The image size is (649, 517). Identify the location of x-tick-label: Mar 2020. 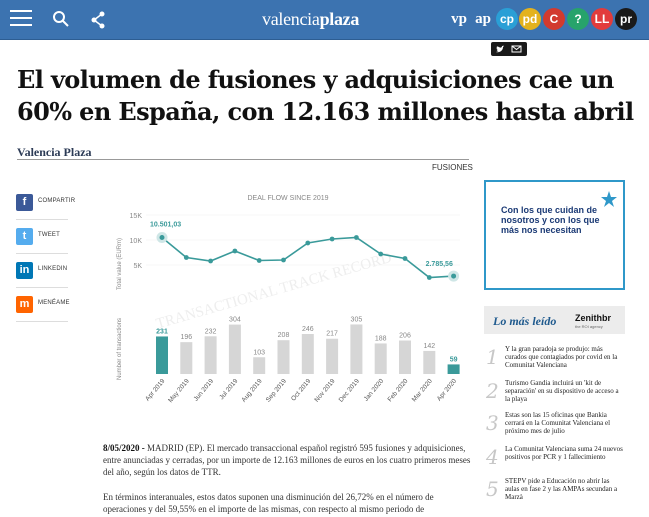
(422, 390).